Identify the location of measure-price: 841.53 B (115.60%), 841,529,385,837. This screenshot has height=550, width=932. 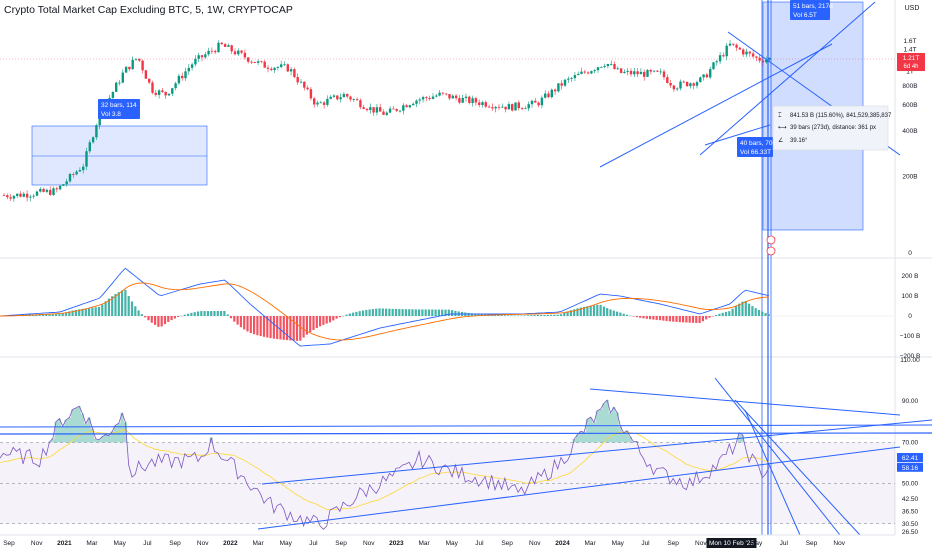
(841, 116).